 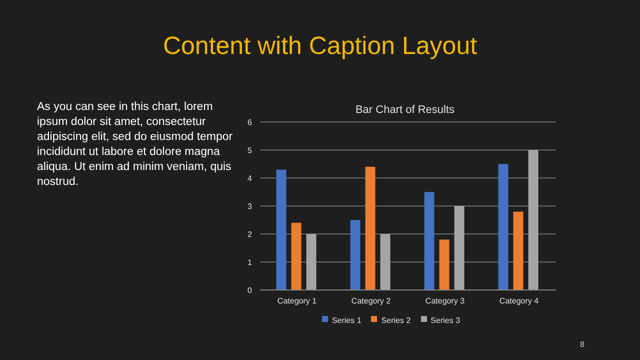 I want to click on chart-title: Bar Chart of Results, so click(x=405, y=110).